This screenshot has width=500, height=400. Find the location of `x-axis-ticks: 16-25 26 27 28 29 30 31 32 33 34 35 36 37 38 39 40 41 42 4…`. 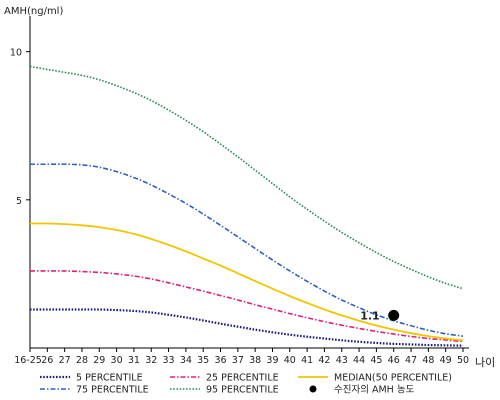

x-axis-ticks: 16-25 26 27 28 29 30 31 32 33 34 35 36 37 38 39 40 41 42 4… is located at coordinates (241, 357).